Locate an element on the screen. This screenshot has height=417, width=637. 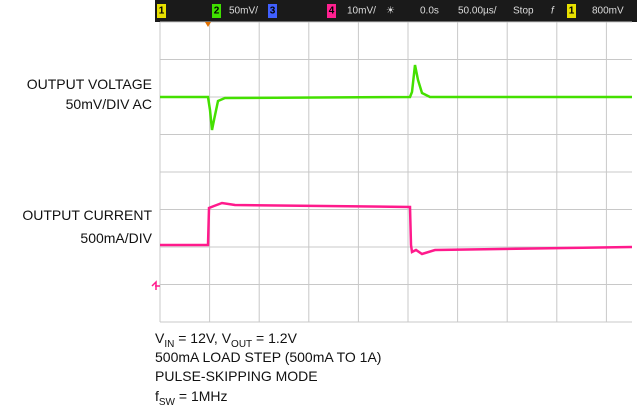
acq-icon: ☀ is located at coordinates (390, 11).